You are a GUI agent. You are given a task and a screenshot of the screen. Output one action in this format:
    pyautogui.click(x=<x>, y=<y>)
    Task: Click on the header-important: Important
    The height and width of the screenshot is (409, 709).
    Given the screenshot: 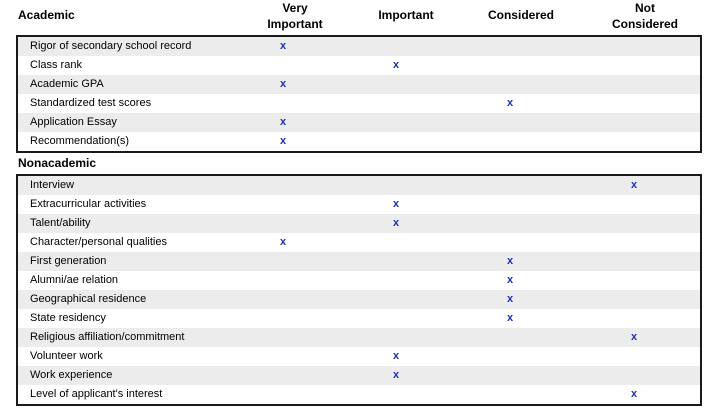 What is the action you would take?
    pyautogui.click(x=406, y=15)
    